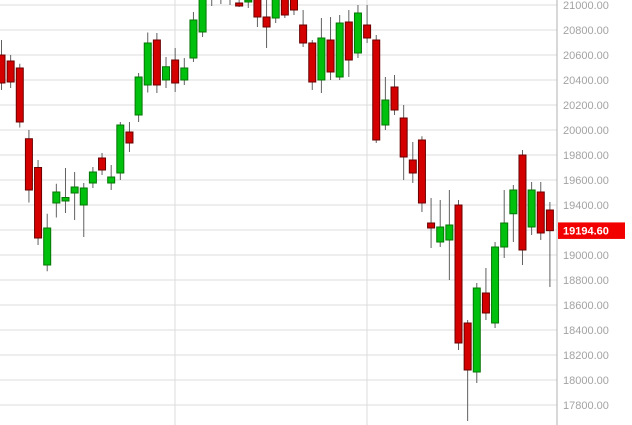 This screenshot has height=425, width=632. What do you see at coordinates (586, 181) in the screenshot?
I see `y-axis-label: 19600.00` at bounding box center [586, 181].